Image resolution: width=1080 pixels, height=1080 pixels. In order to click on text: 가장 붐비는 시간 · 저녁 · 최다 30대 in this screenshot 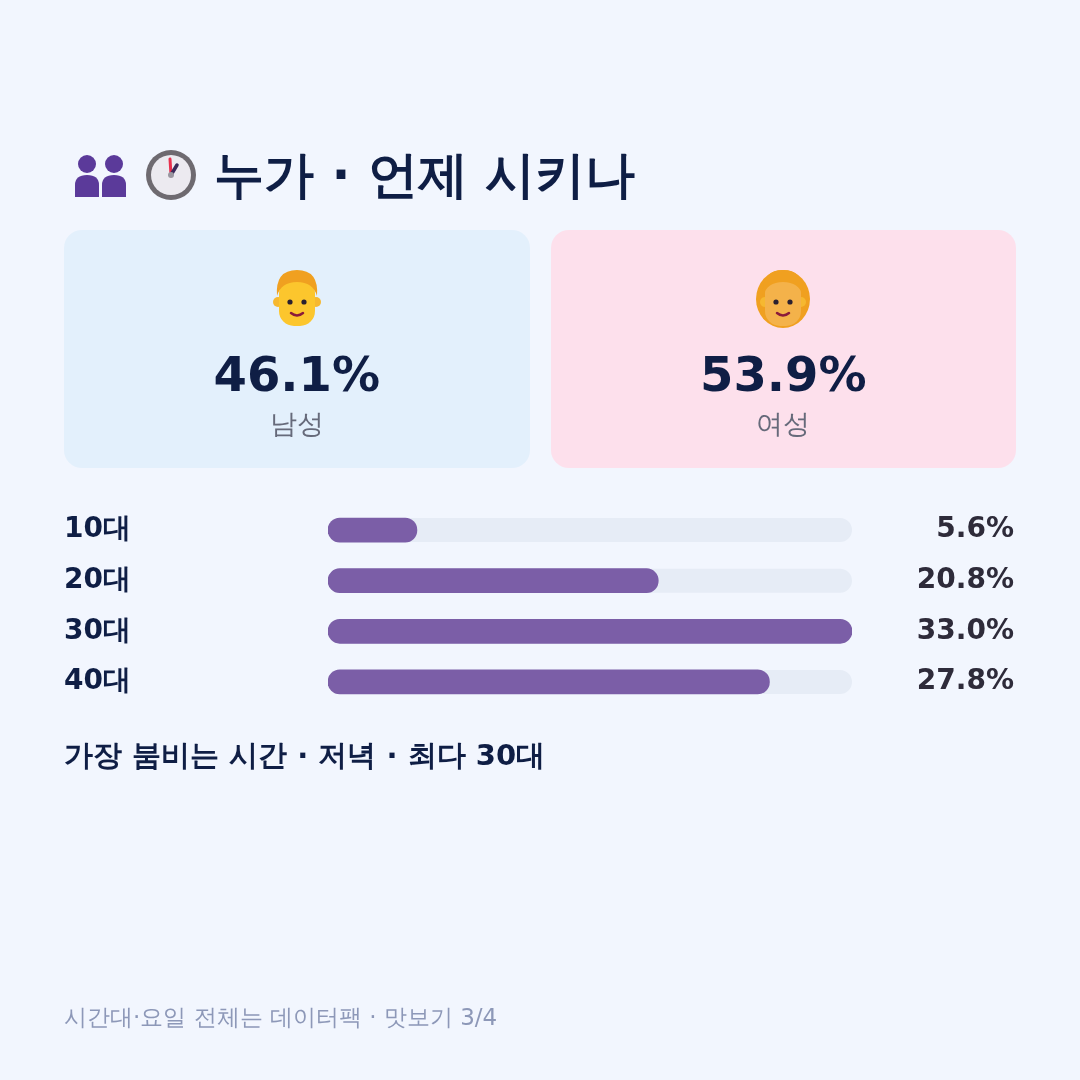, I will do `click(305, 755)`.